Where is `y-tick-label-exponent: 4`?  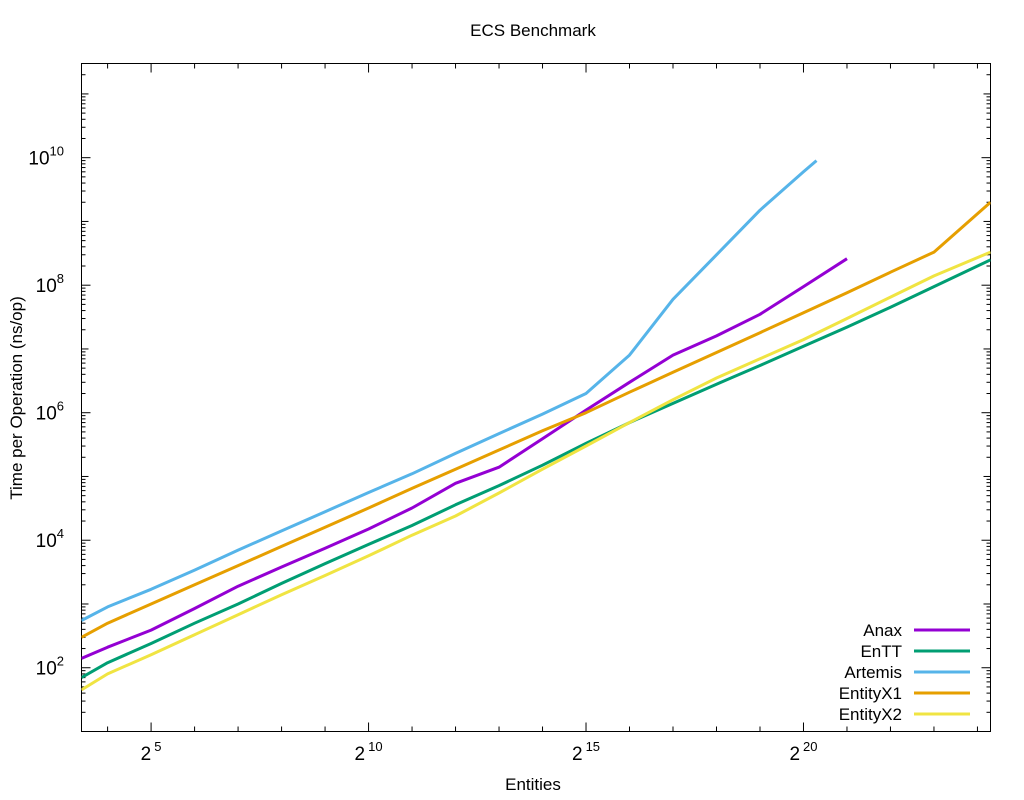
y-tick-label-exponent: 4 is located at coordinates (60, 533).